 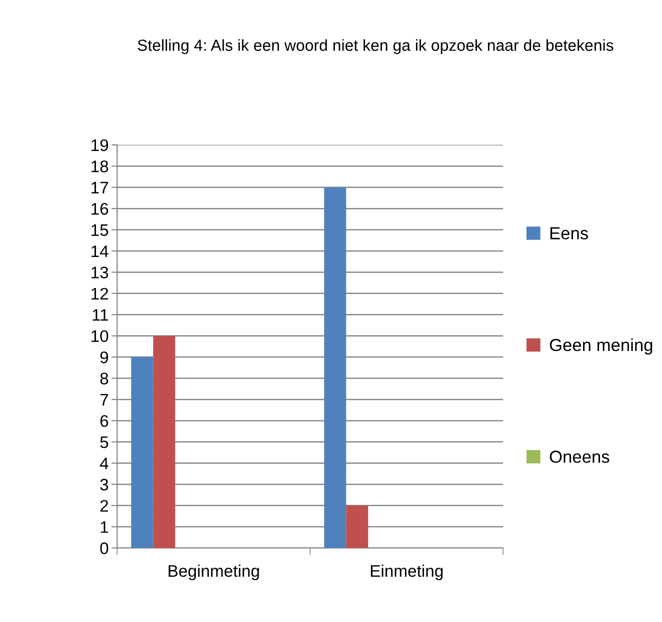 I want to click on y-tick-label: 0, so click(x=104, y=548).